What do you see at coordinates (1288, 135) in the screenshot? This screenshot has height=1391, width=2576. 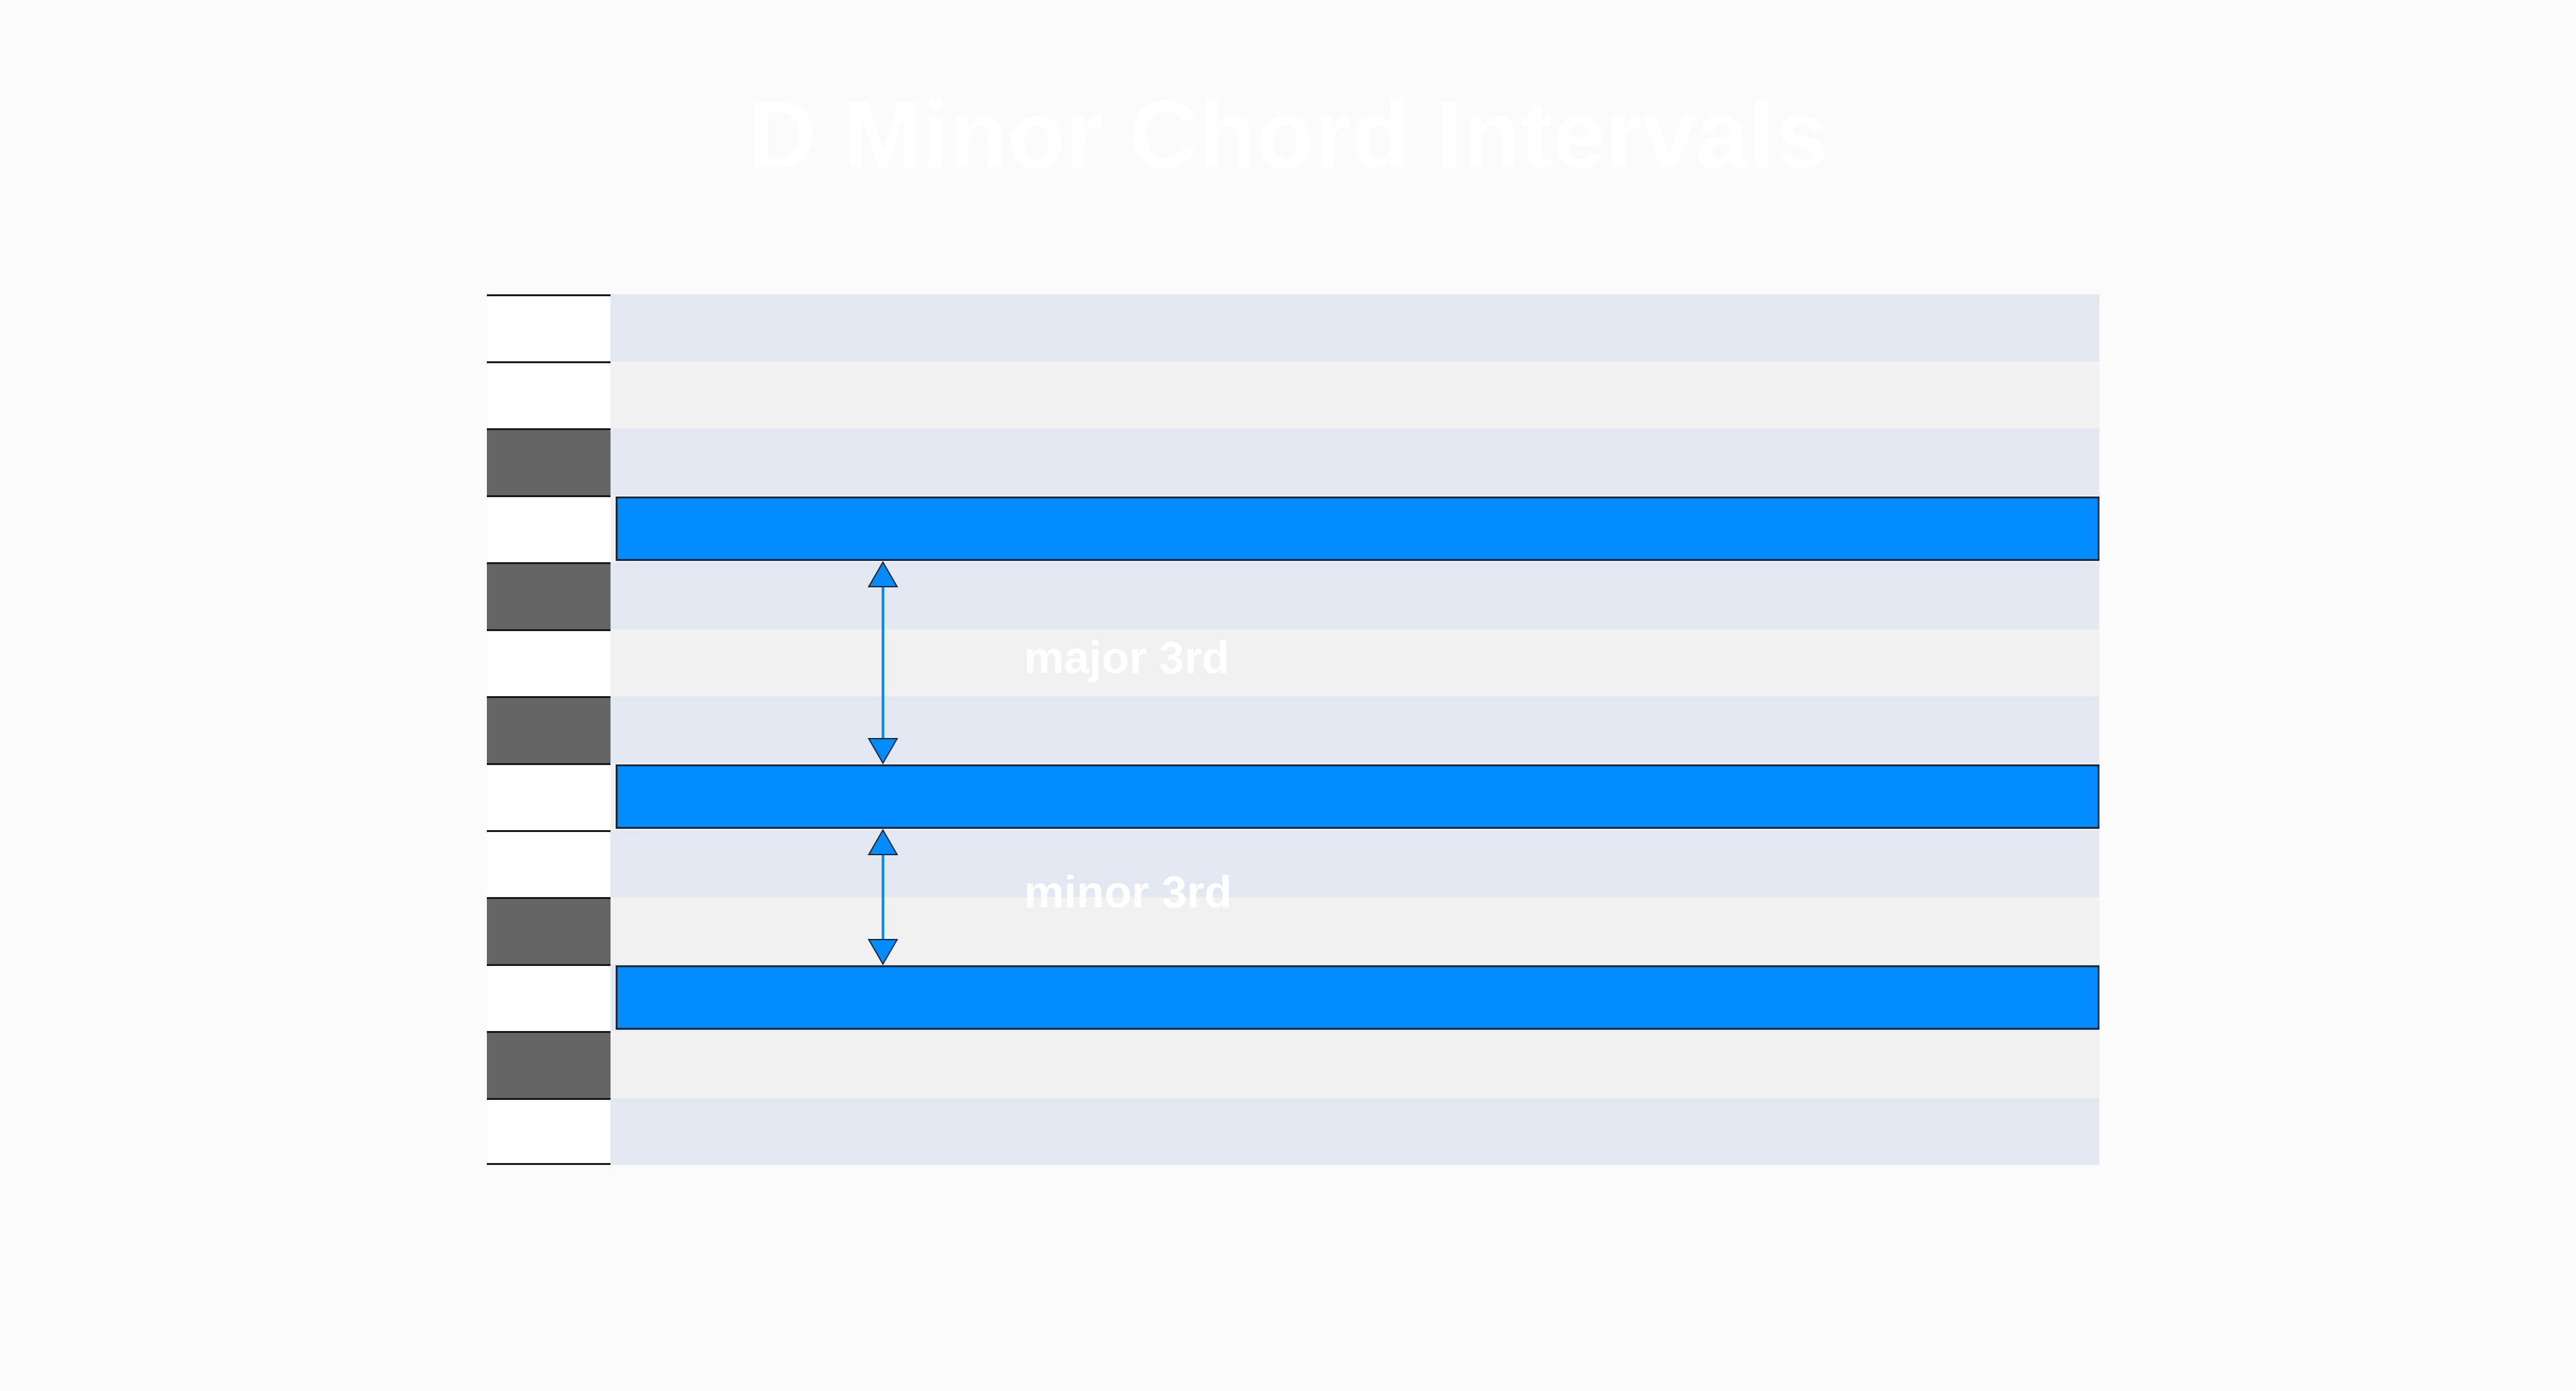 I see `diagram-title: D Minor Chord Intervals` at bounding box center [1288, 135].